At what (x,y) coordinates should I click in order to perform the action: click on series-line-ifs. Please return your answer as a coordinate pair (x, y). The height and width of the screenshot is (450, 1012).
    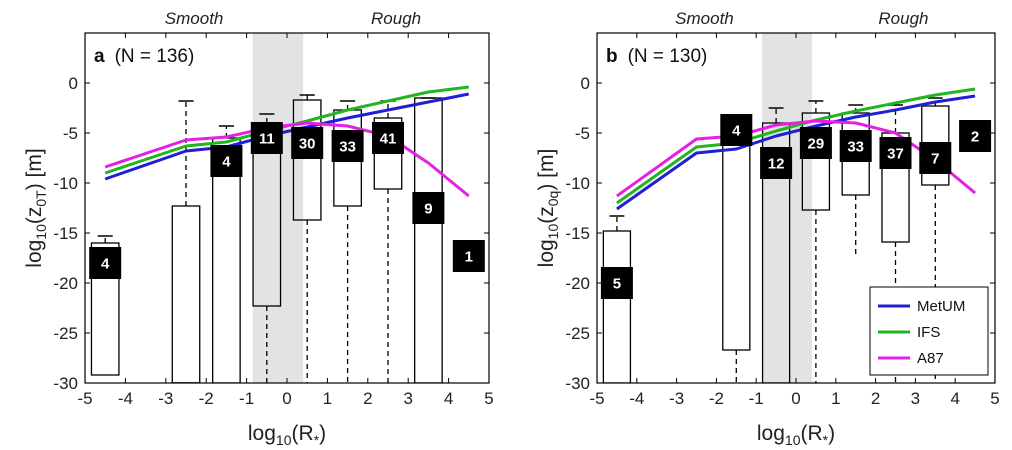
    Looking at the image, I should click on (286, 130).